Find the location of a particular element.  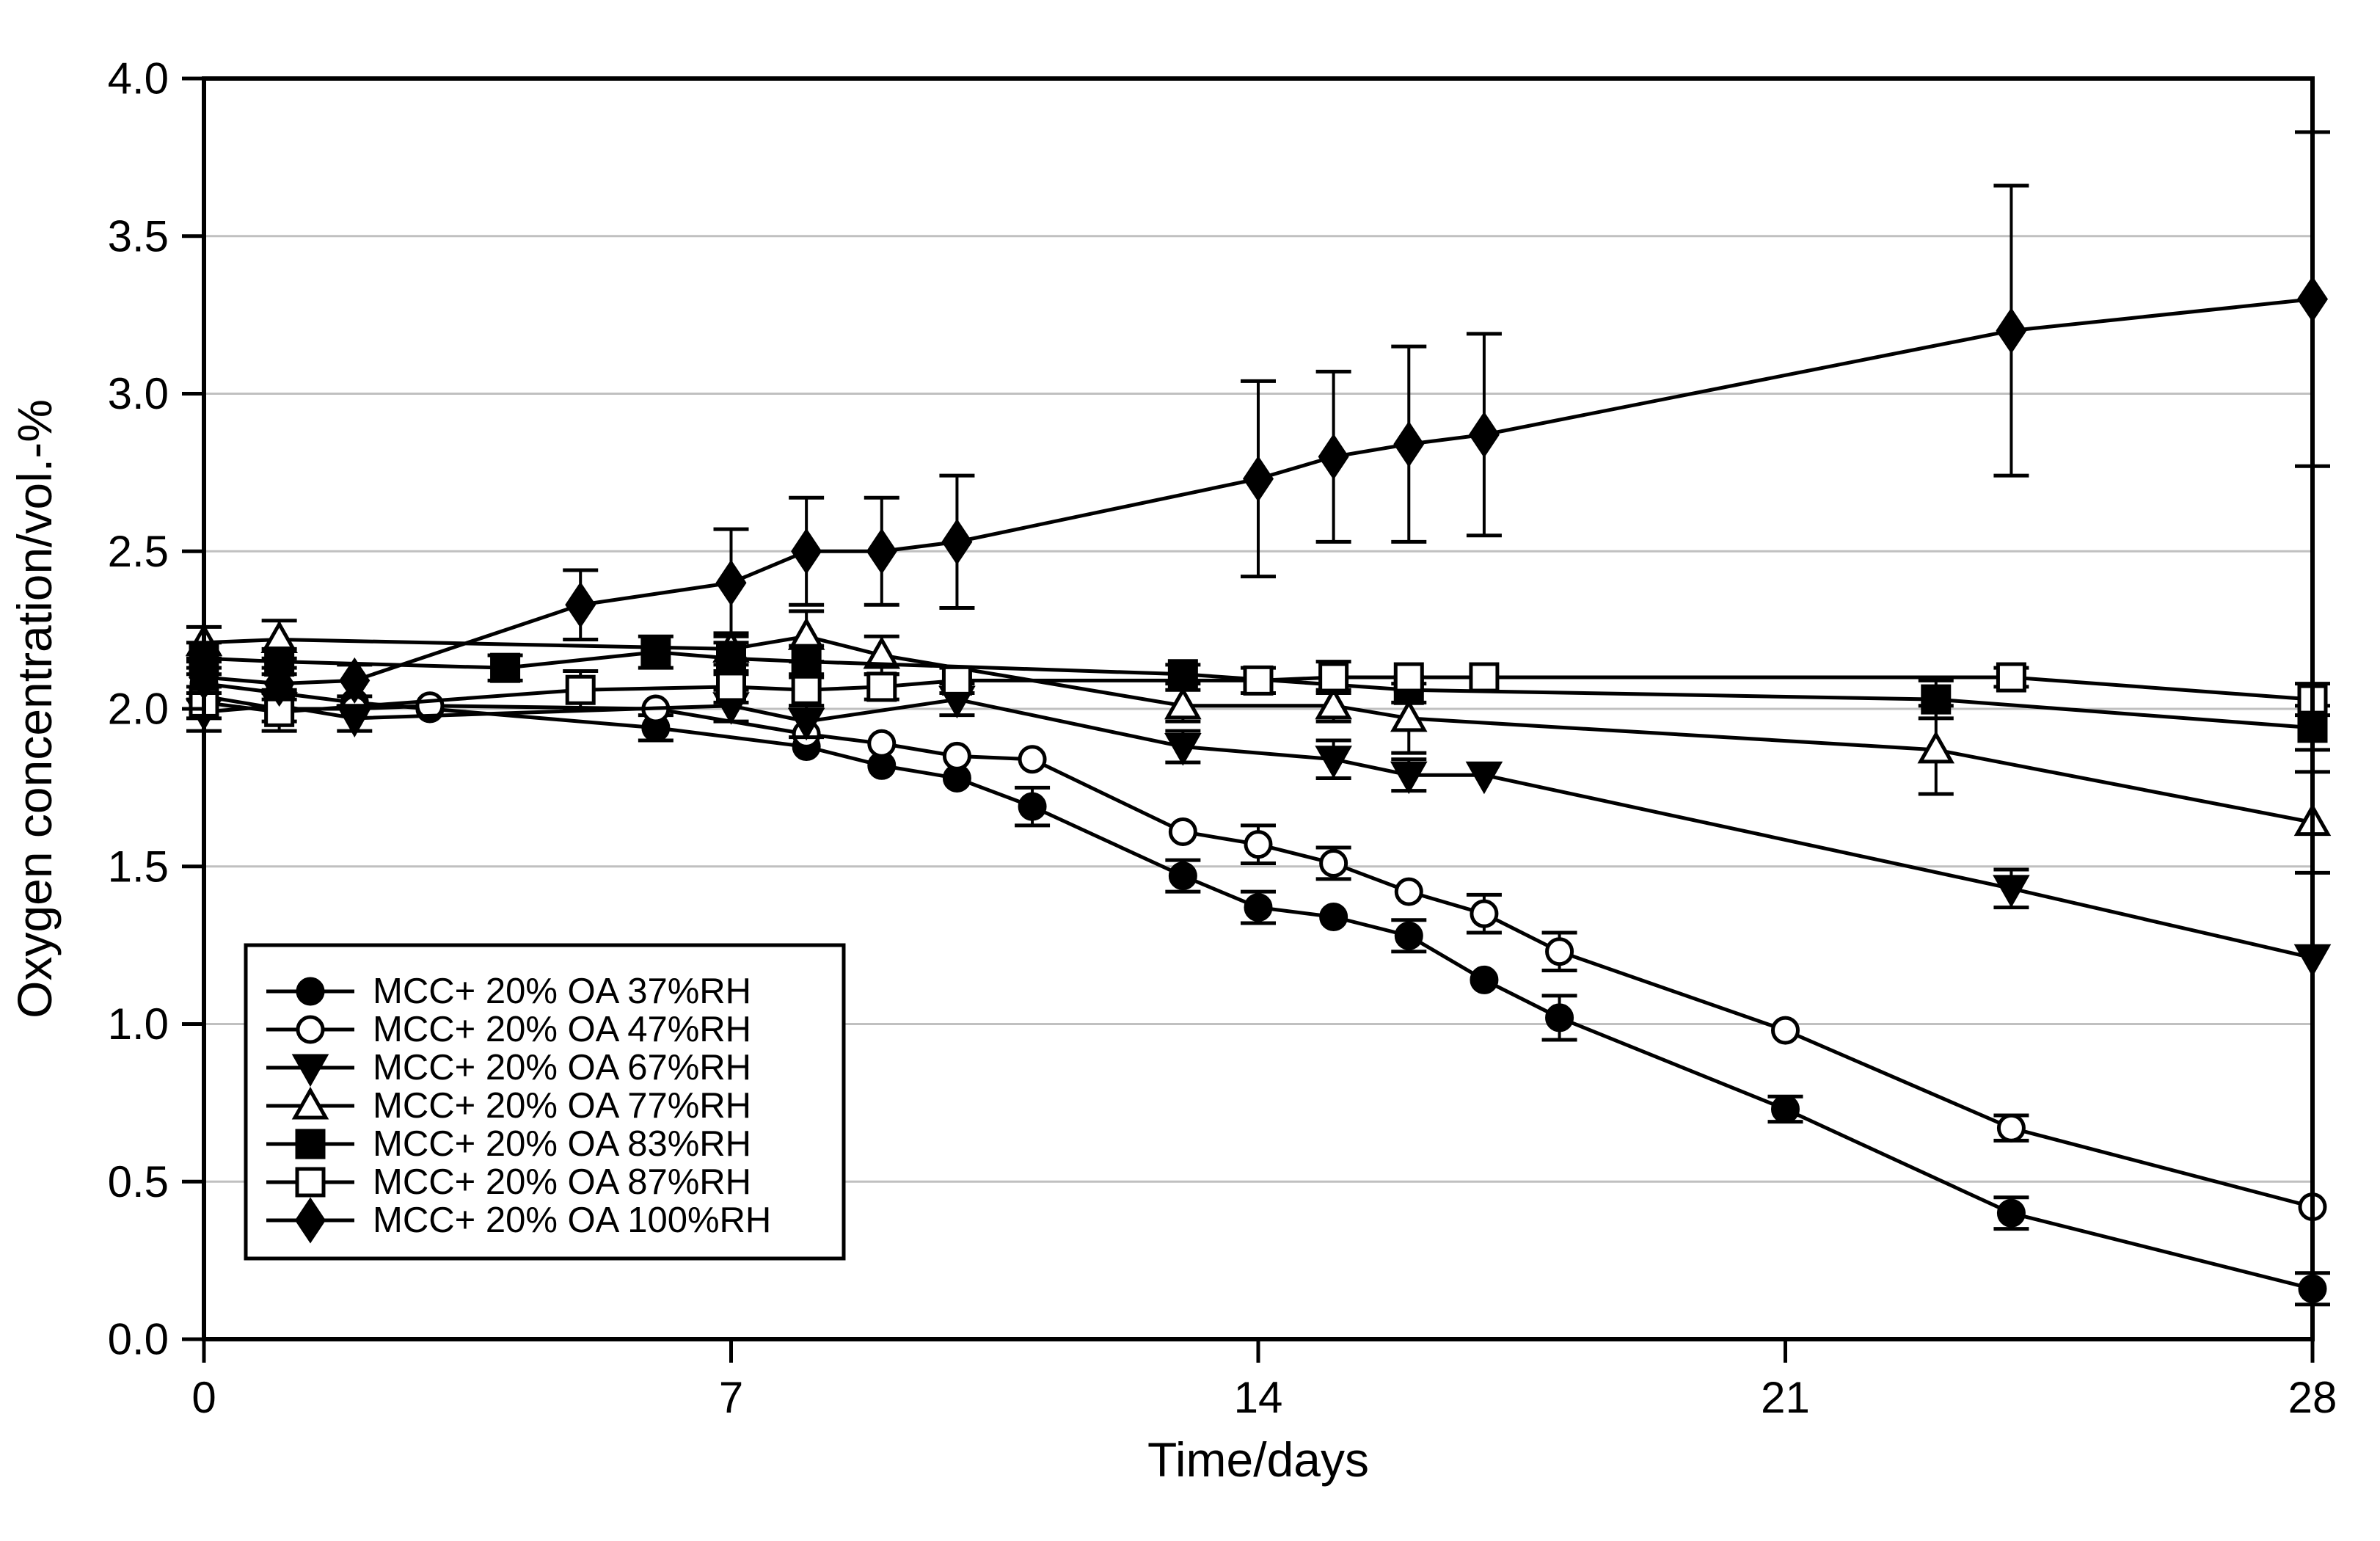

y-tick-label: 0.0 is located at coordinates (138, 1339).